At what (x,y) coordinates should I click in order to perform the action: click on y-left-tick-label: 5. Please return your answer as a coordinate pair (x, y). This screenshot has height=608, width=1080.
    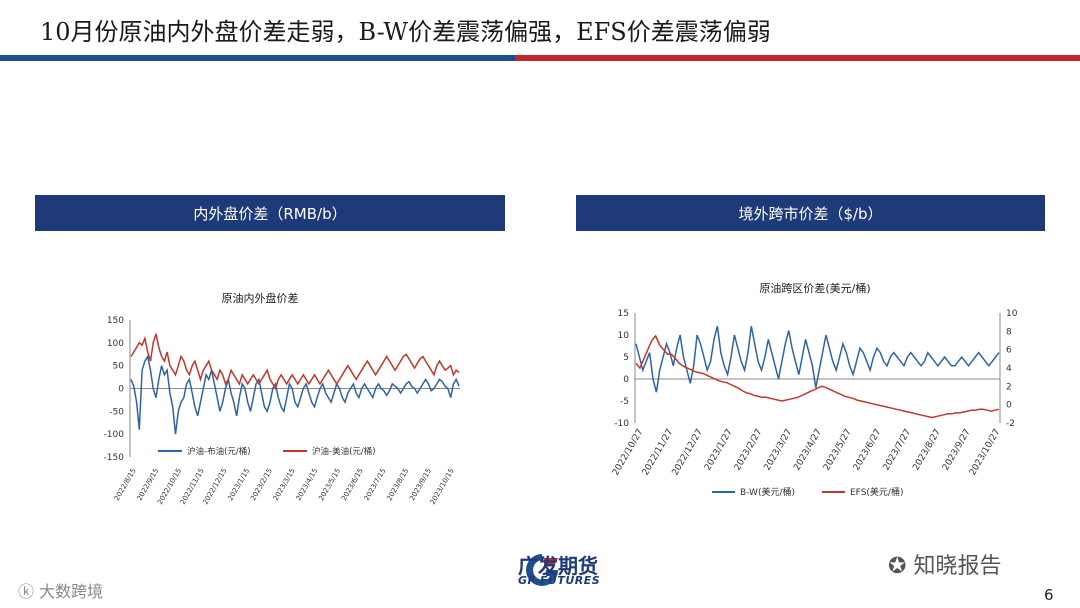
    Looking at the image, I should click on (626, 358).